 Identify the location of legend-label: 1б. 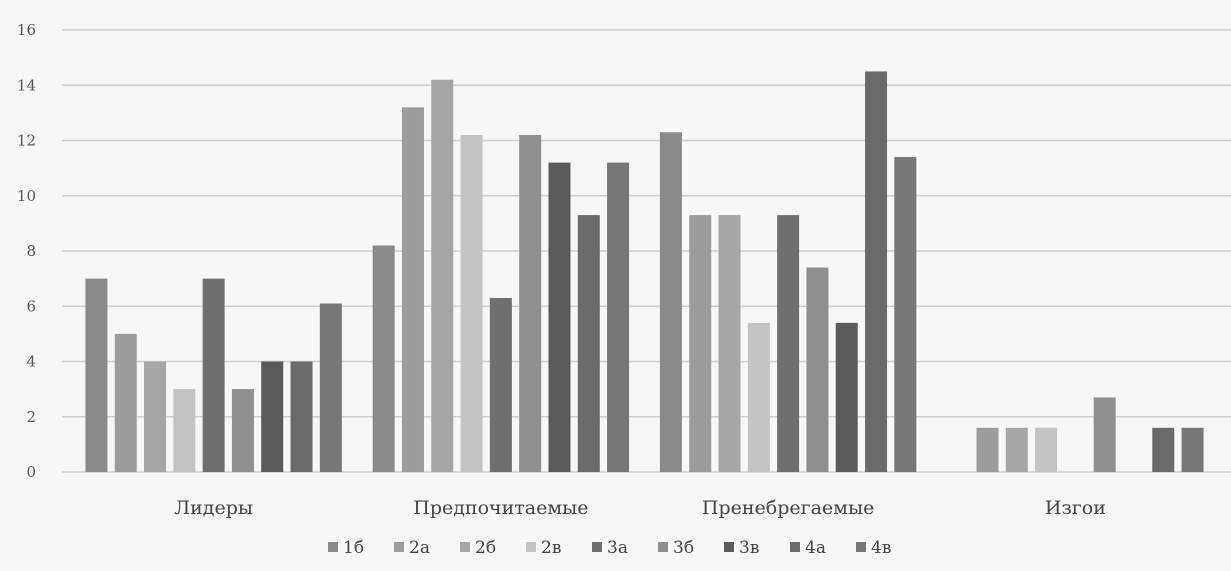
(353, 548).